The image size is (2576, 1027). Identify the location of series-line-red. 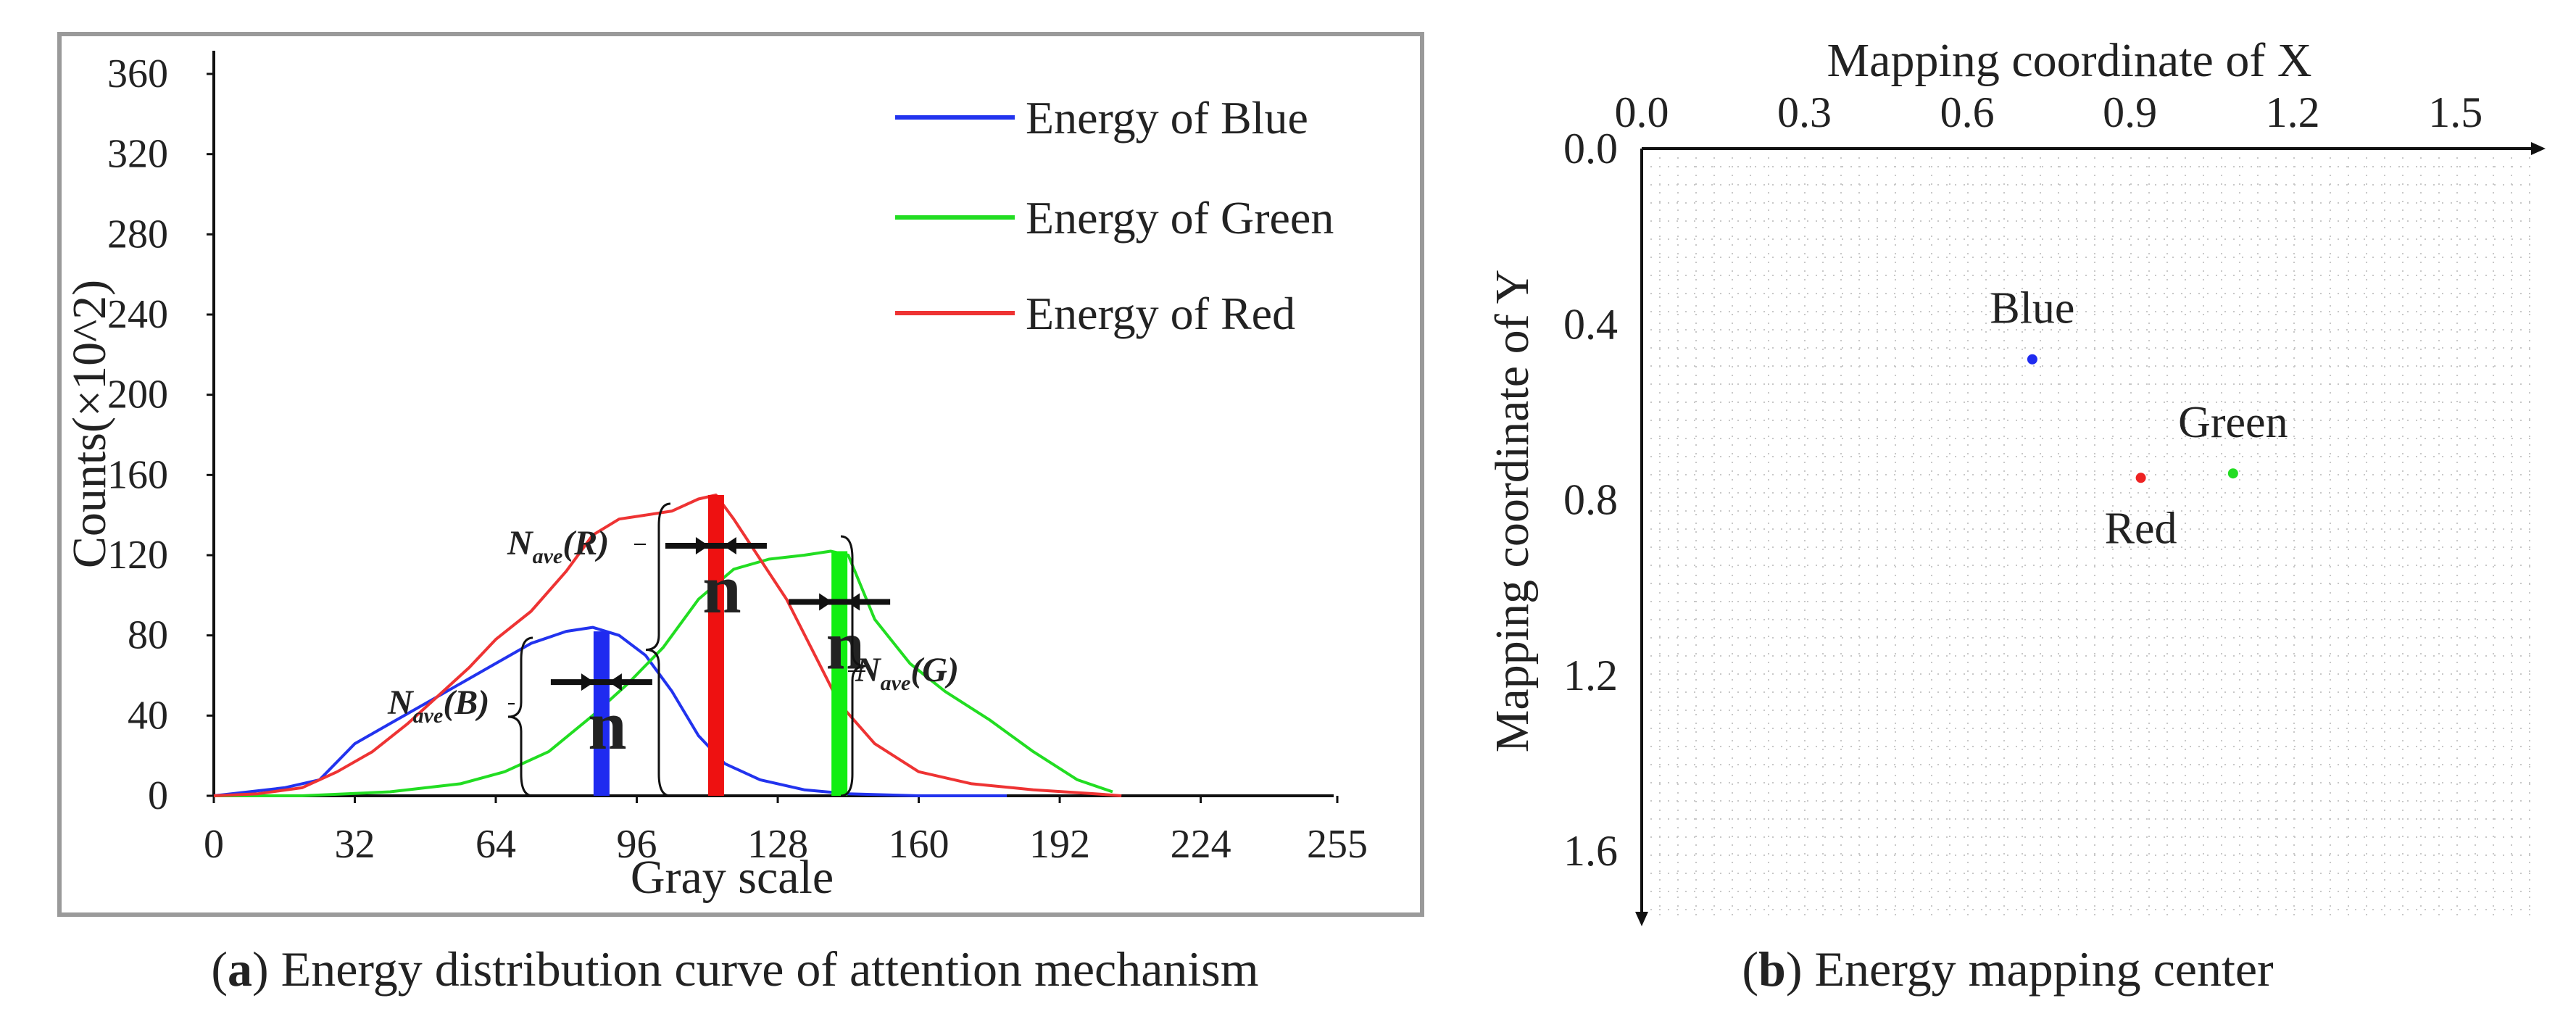
(667, 645).